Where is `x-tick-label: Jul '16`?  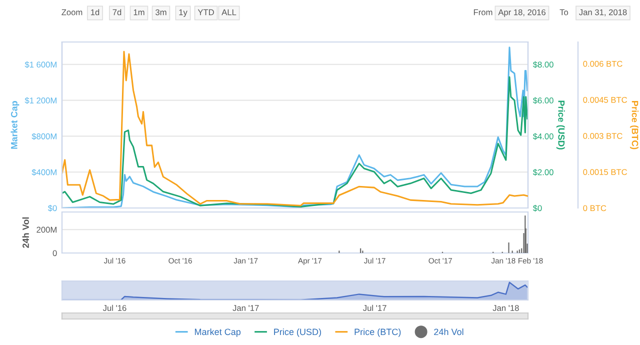
x-tick-label: Jul '16 is located at coordinates (114, 307).